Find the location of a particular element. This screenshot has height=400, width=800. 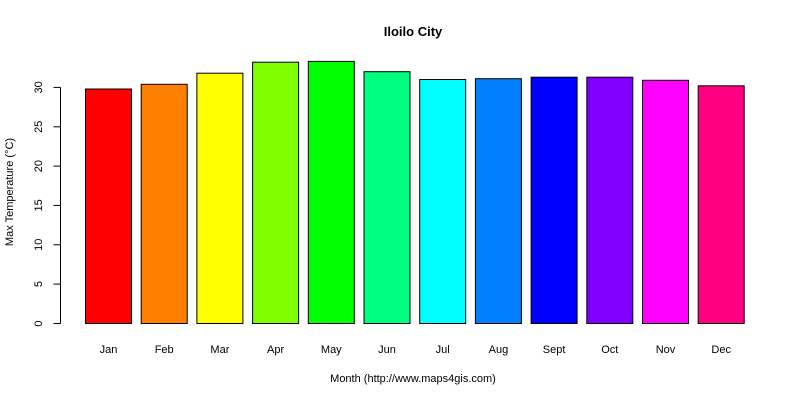

x-tick-label-jul: Jul is located at coordinates (443, 350).